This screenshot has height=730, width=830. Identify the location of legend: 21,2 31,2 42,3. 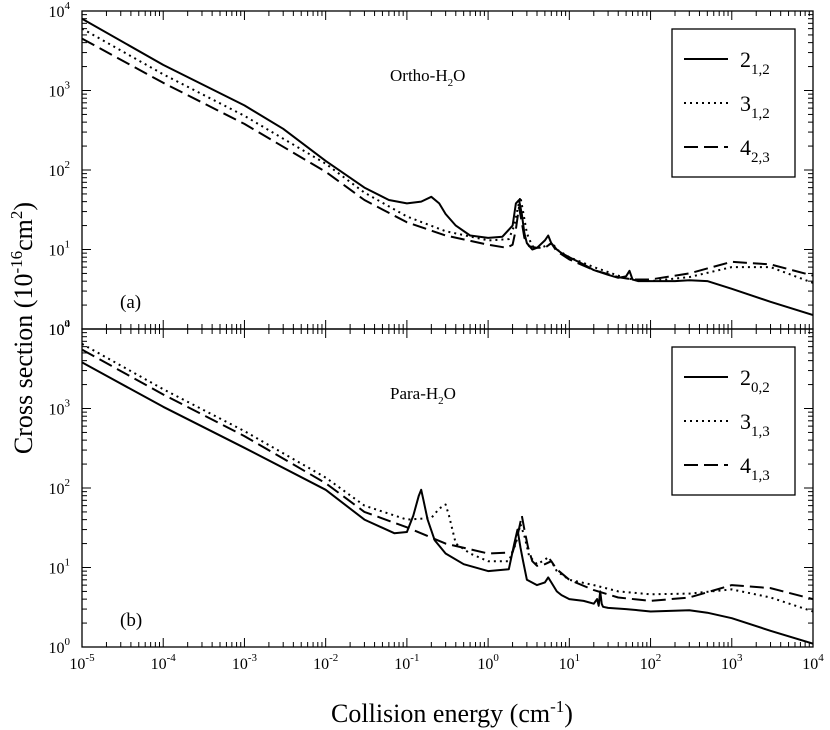
(733, 103).